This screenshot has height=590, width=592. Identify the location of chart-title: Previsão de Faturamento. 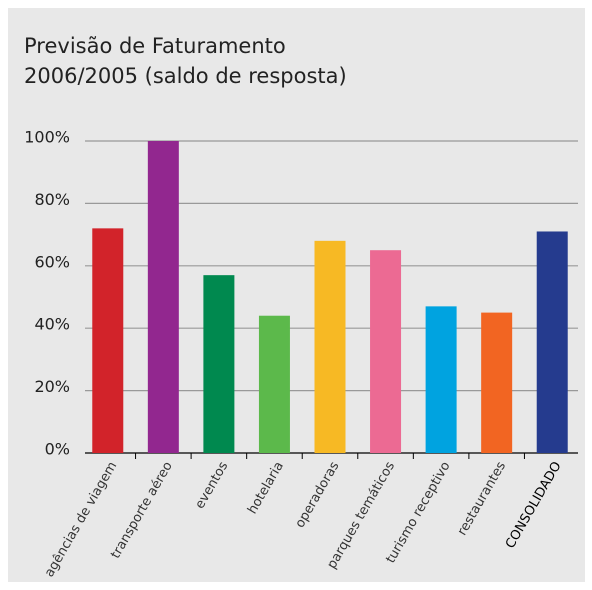
(155, 46).